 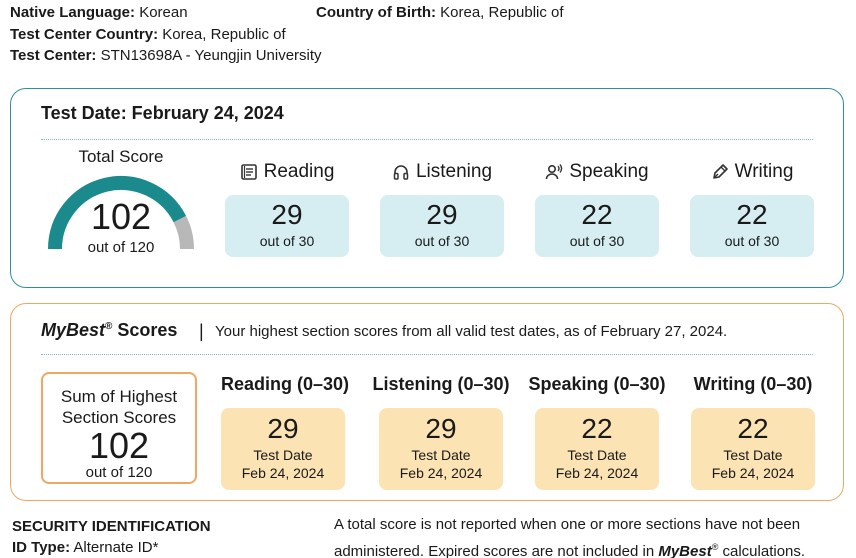 What do you see at coordinates (163, 12) in the screenshot?
I see `native-language-value: Korean` at bounding box center [163, 12].